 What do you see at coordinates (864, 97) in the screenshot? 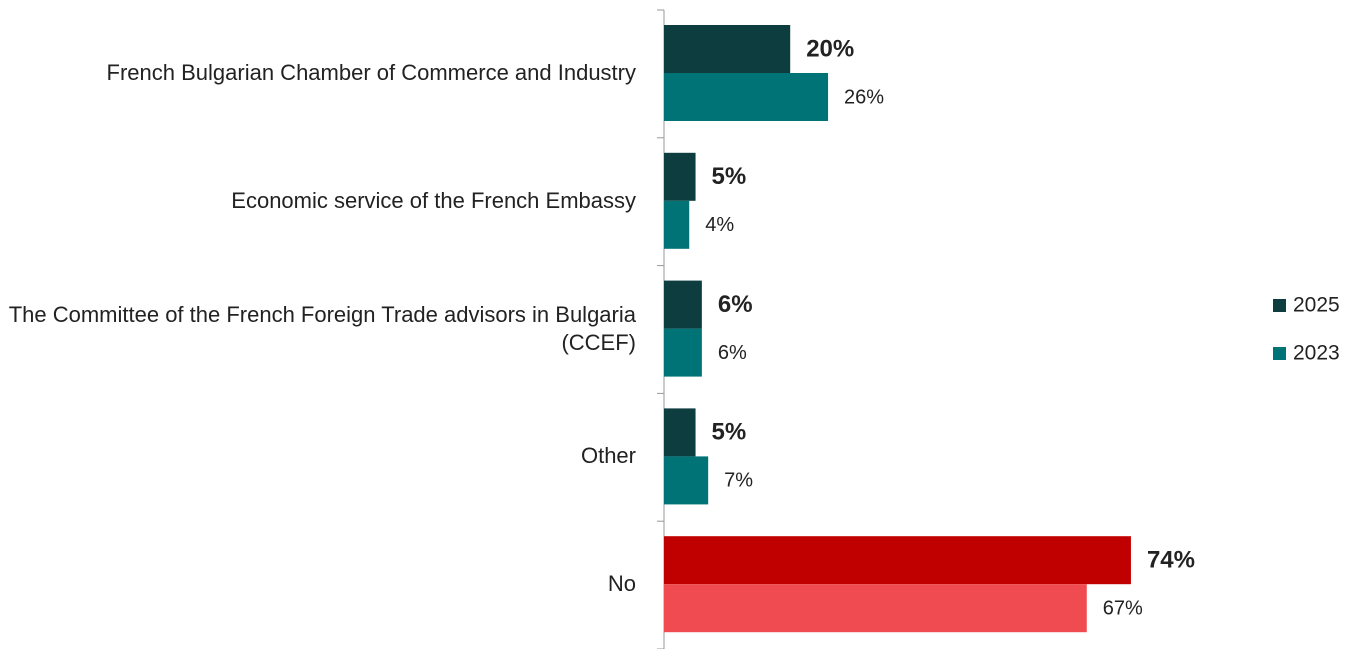
I see `data-label: 26%` at bounding box center [864, 97].